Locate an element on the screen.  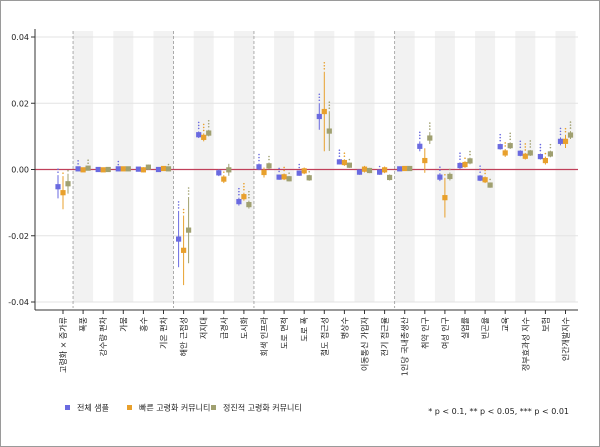
x-tick-label: 가뭄 is located at coordinates (123, 324).